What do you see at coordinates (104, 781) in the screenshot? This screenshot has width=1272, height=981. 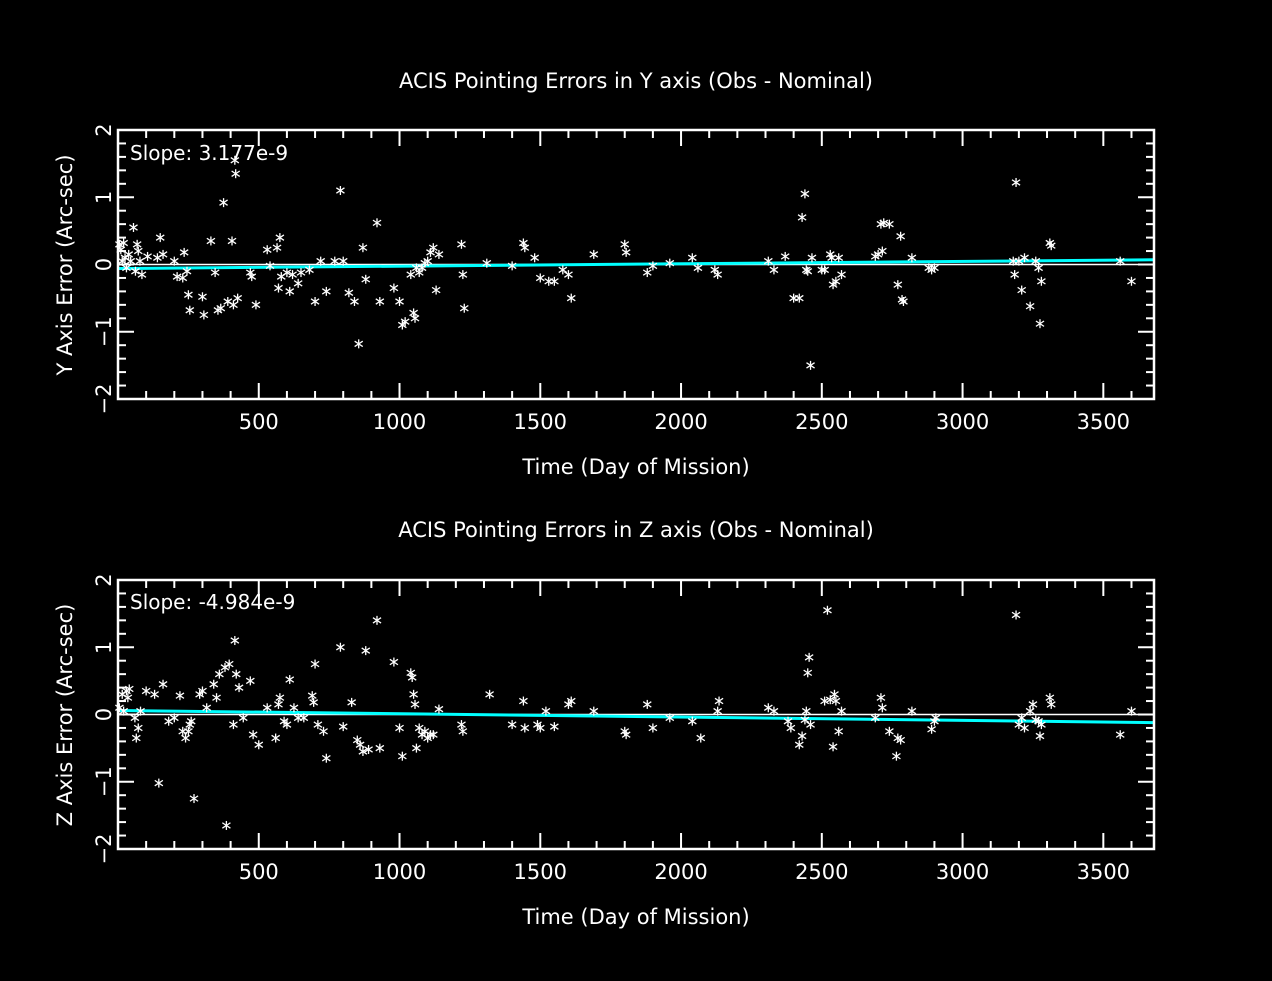 I see `y-tick-label: −1` at bounding box center [104, 781].